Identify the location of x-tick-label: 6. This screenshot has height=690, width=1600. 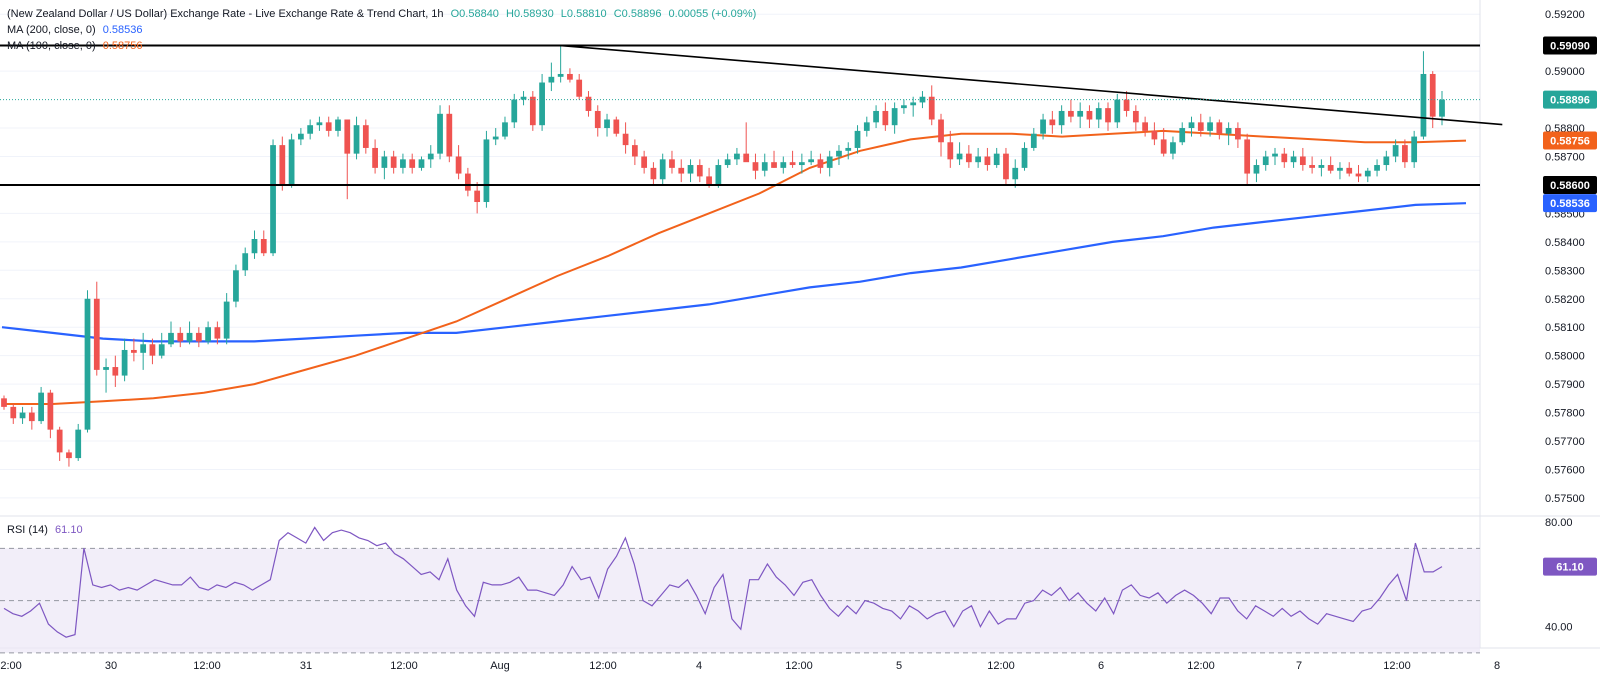
(1101, 666).